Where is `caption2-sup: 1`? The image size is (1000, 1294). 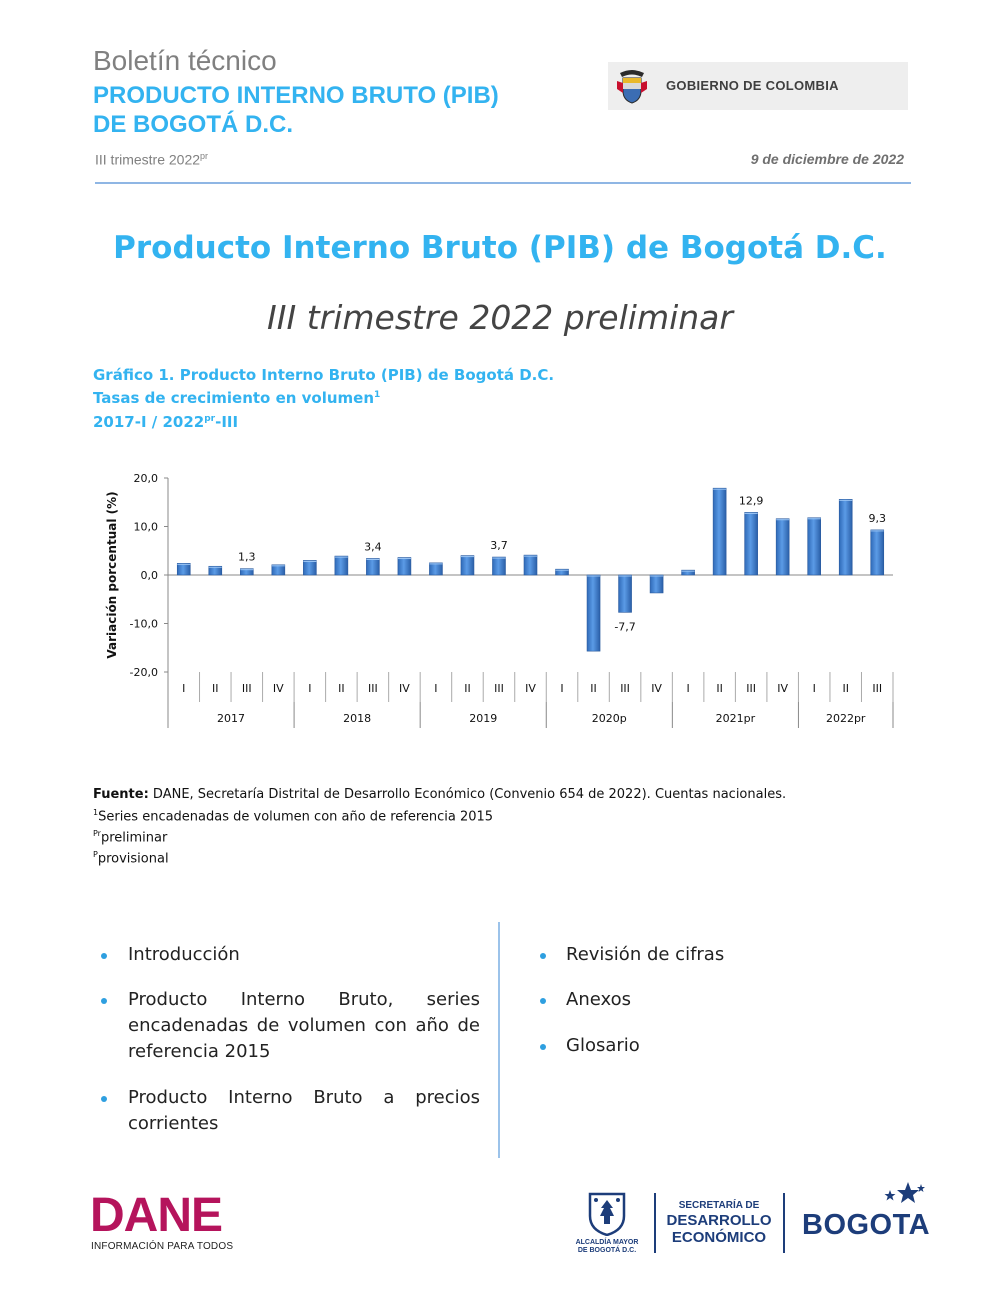
caption2-sup: 1 is located at coordinates (377, 395).